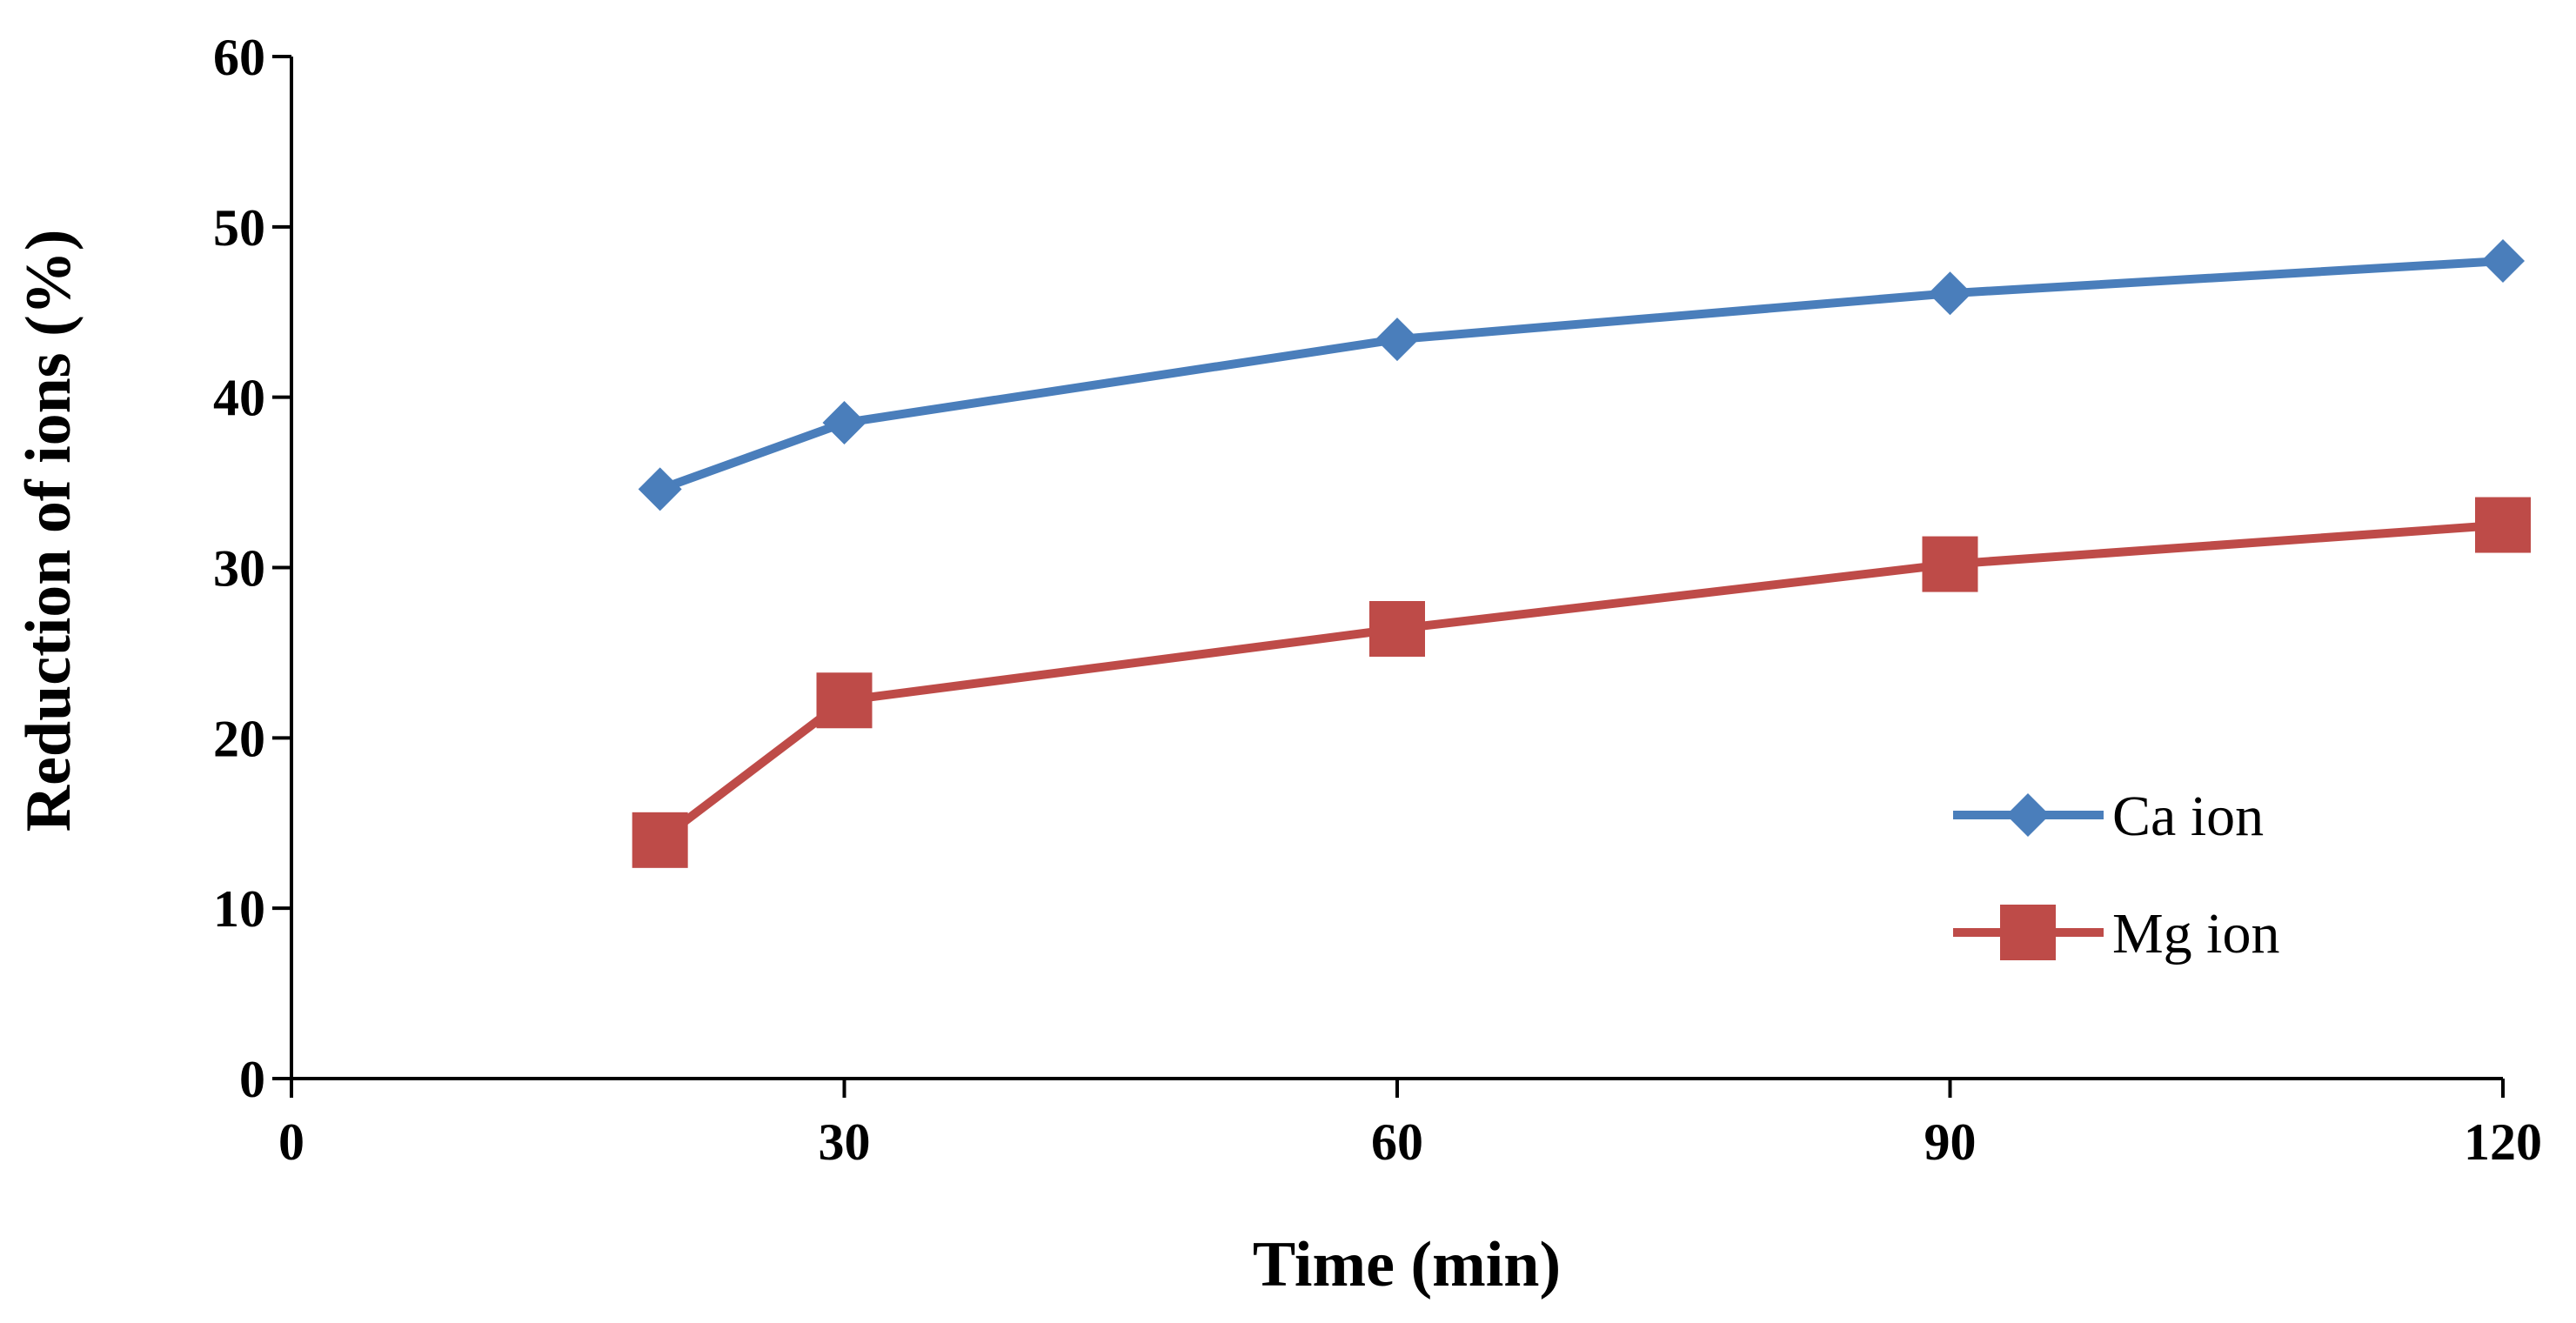 This screenshot has width=2576, height=1323. I want to click on y-tick-label-50: 50, so click(239, 228).